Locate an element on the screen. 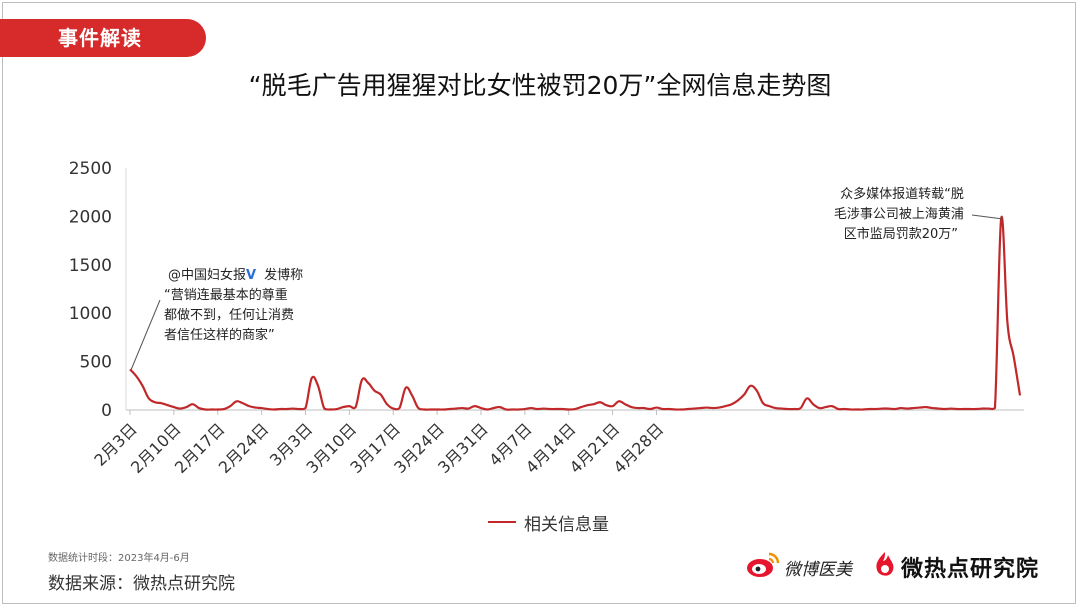 The image size is (1080, 608). weibo-yimei-logo: 微博医美 is located at coordinates (799, 567).